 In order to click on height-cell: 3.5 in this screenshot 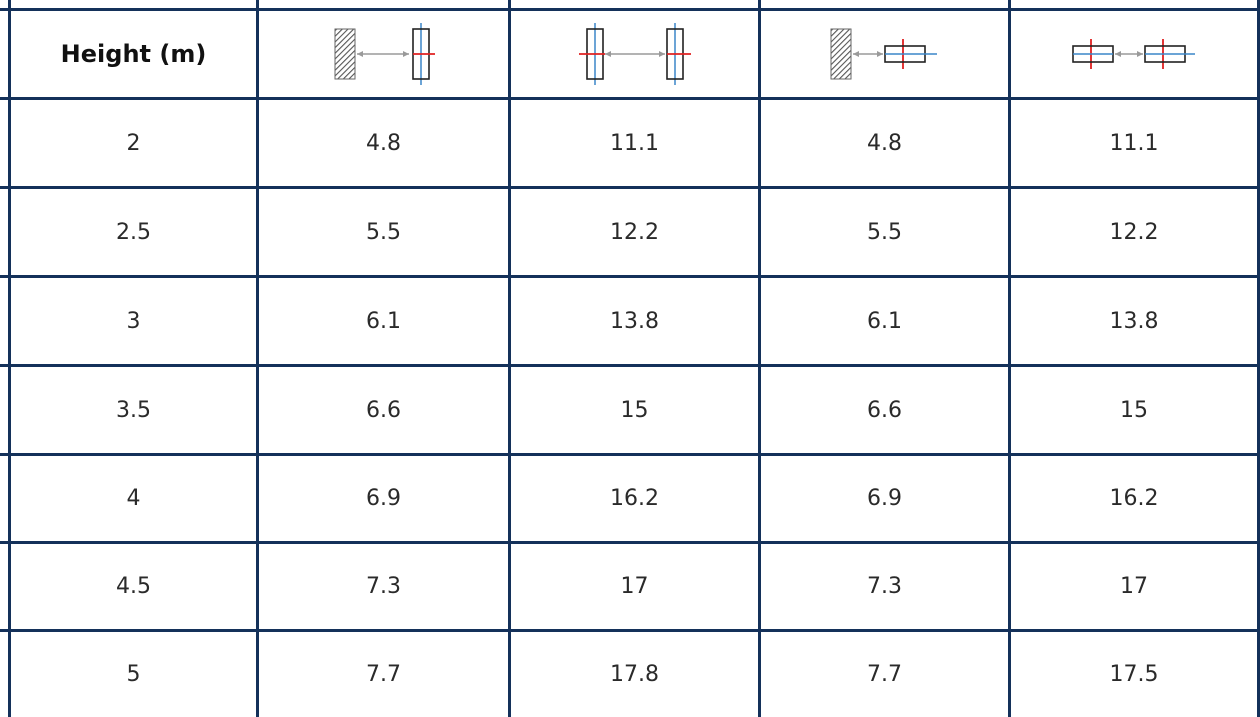, I will do `click(133, 410)`.